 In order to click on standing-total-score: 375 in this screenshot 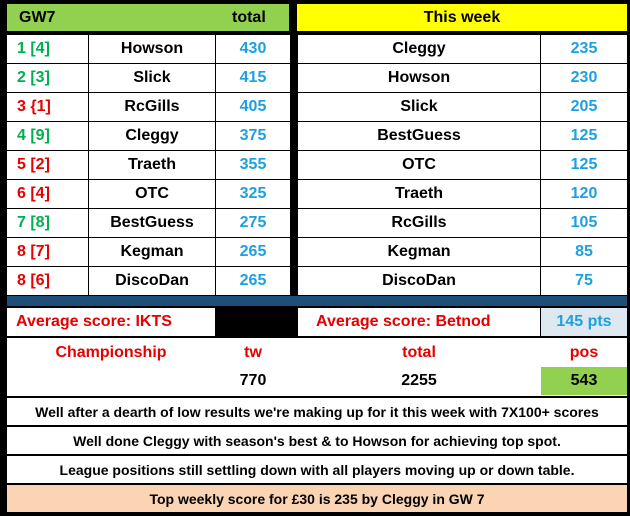, I will do `click(253, 136)`.